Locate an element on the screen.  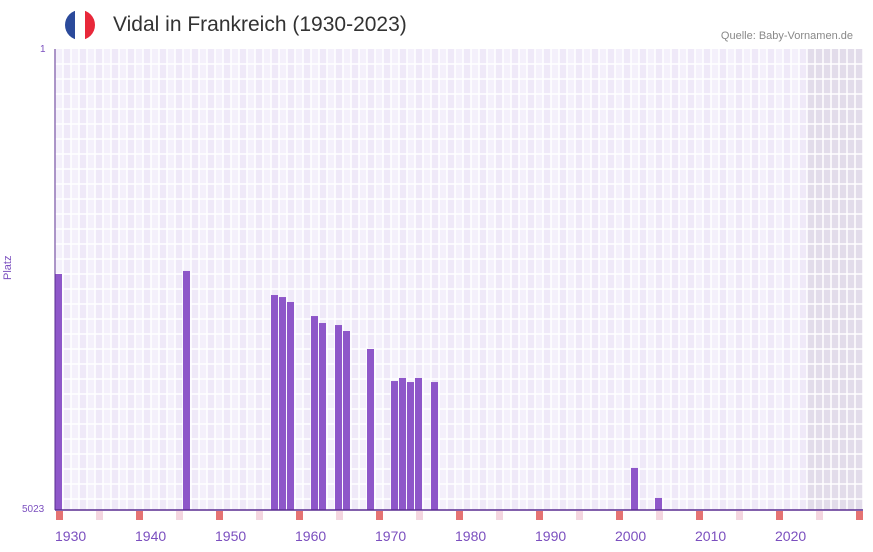
bar-1977 is located at coordinates (434, 446).